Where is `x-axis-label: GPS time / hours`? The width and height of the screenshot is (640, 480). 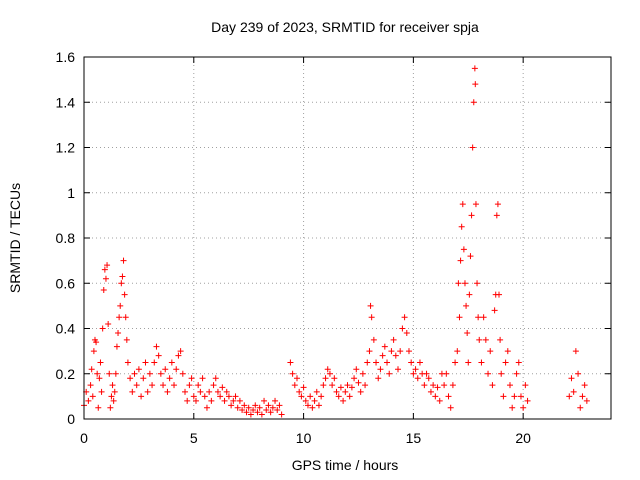 x-axis-label: GPS time / hours is located at coordinates (345, 465).